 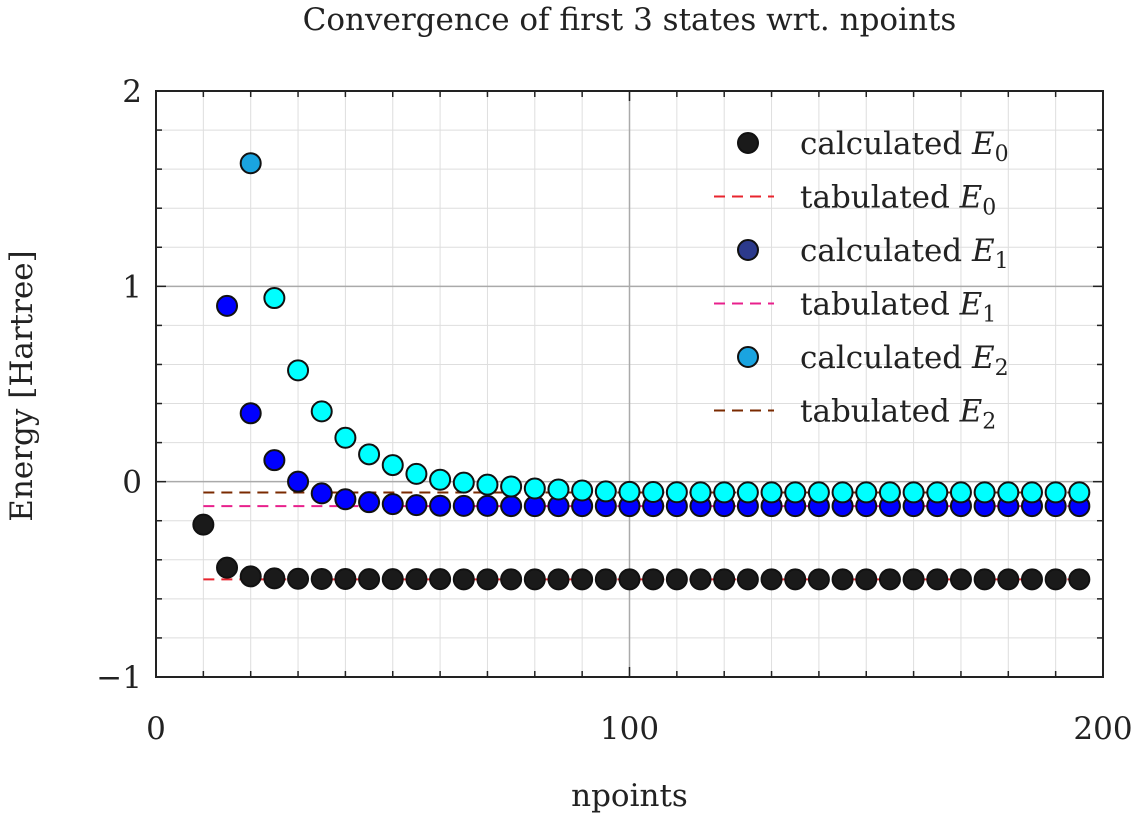 I want to click on legend-label: tabulated E1, so click(x=898, y=307).